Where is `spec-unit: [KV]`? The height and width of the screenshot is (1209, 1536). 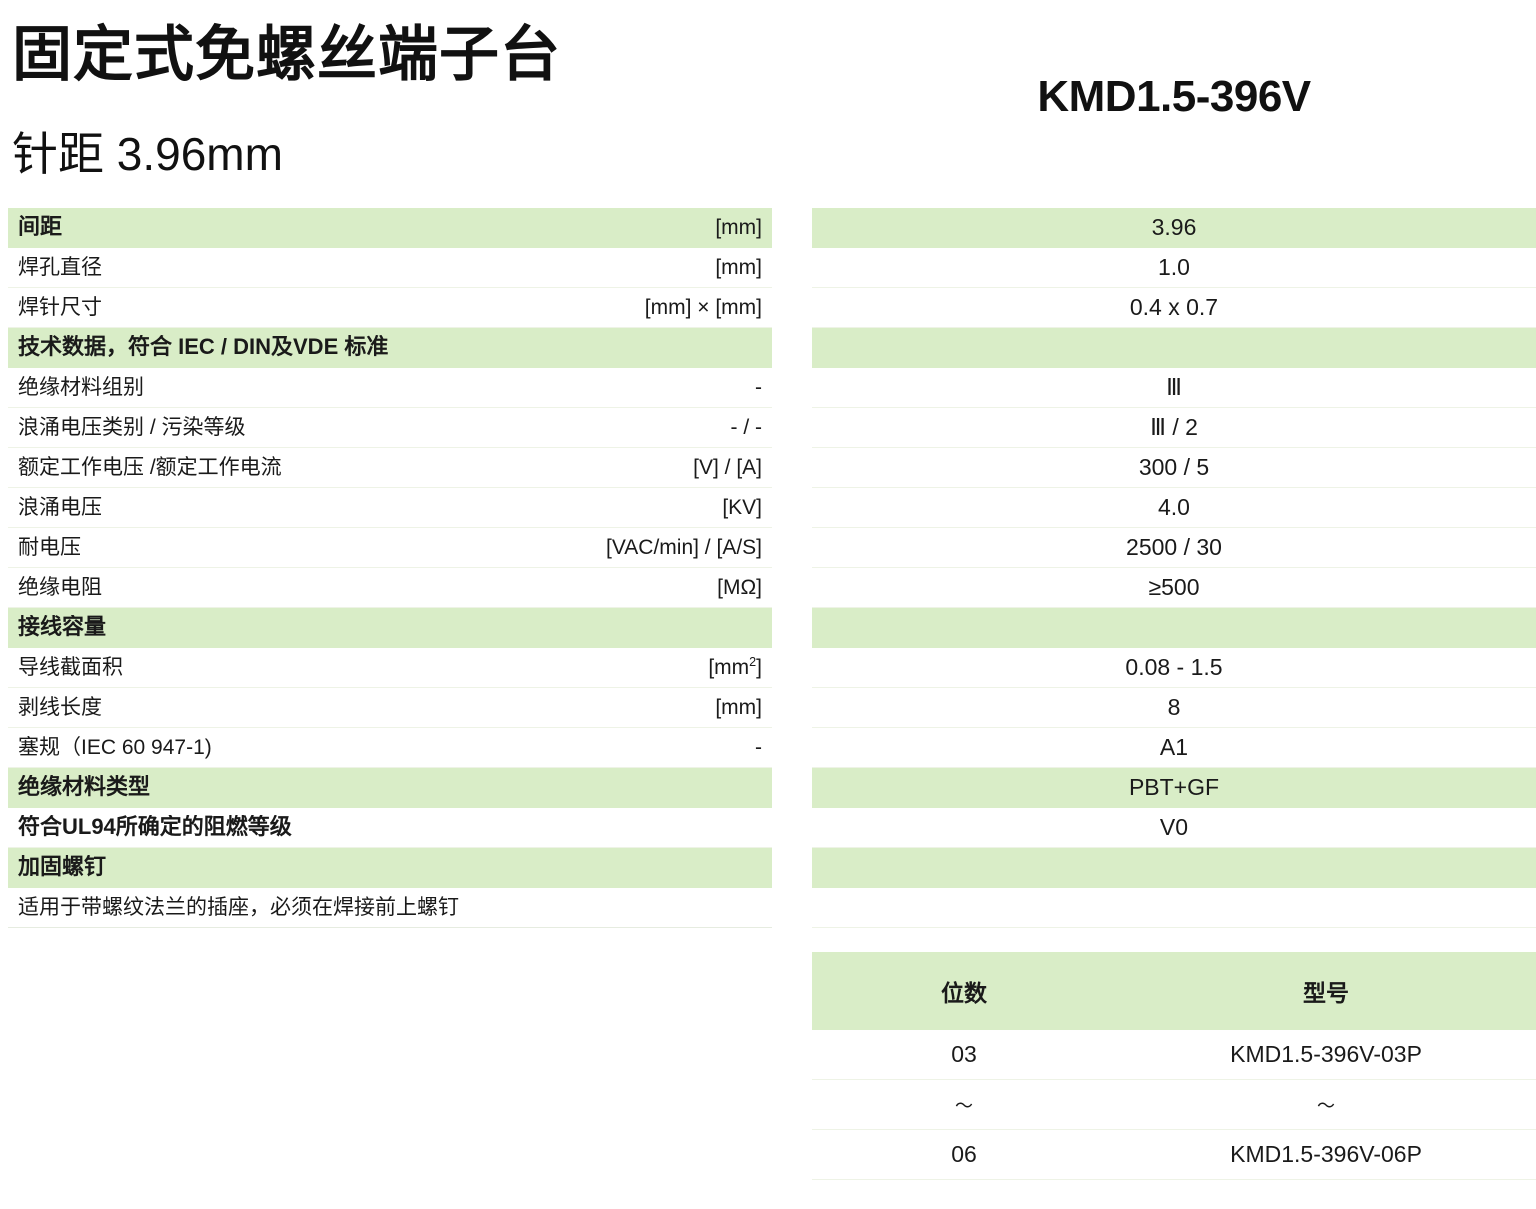
spec-unit: [KV] is located at coordinates (742, 507).